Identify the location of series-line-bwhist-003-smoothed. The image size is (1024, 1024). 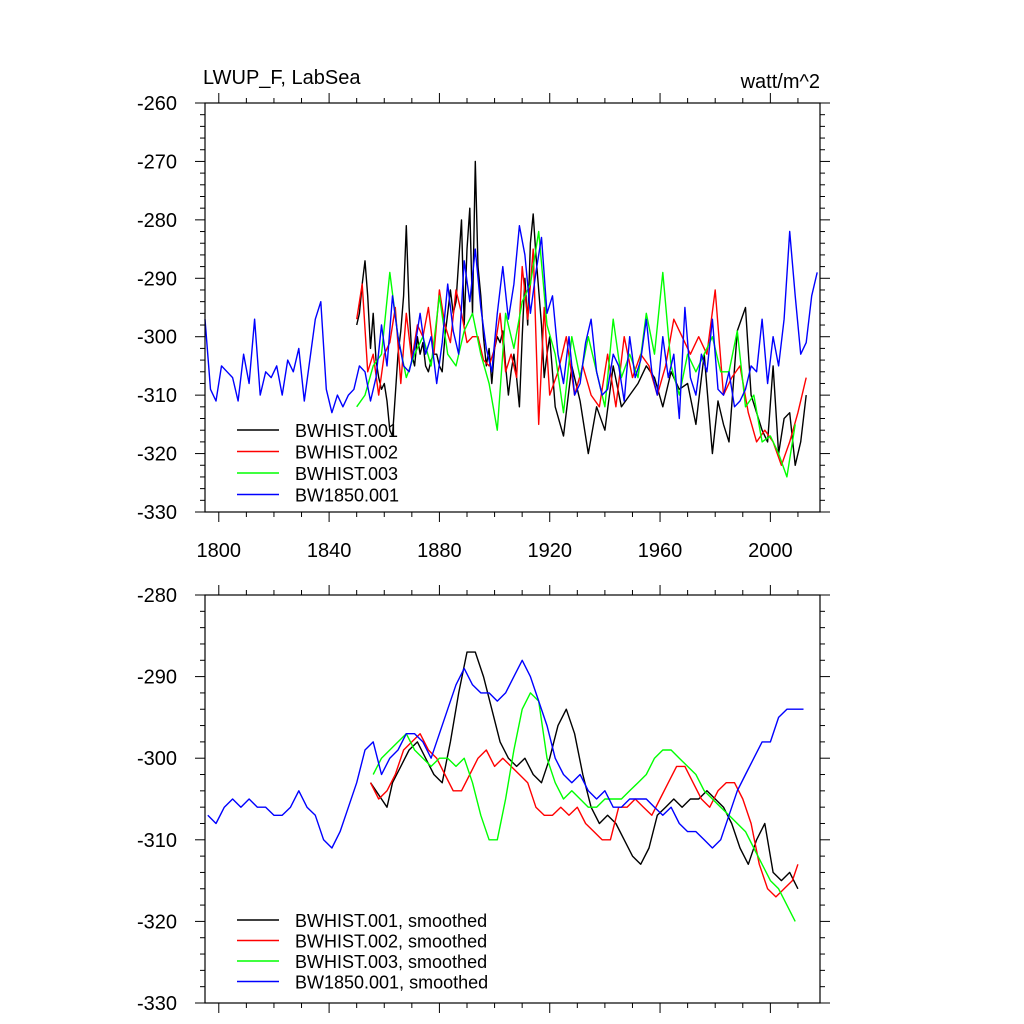
(584, 807).